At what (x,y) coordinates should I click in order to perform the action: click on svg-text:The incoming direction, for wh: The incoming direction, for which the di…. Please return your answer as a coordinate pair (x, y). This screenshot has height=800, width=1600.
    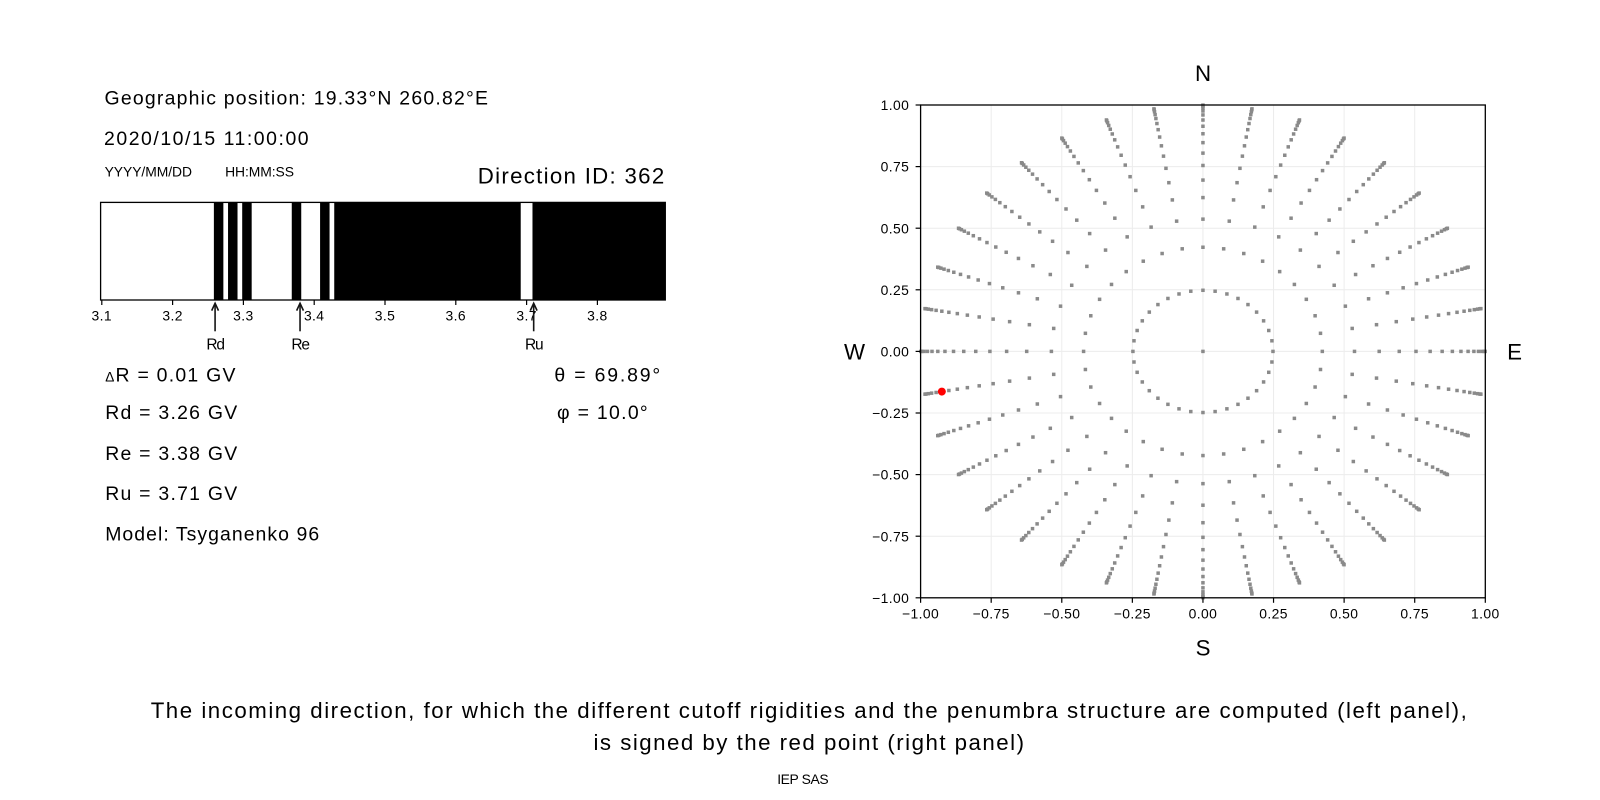
    Looking at the image, I should click on (810, 710).